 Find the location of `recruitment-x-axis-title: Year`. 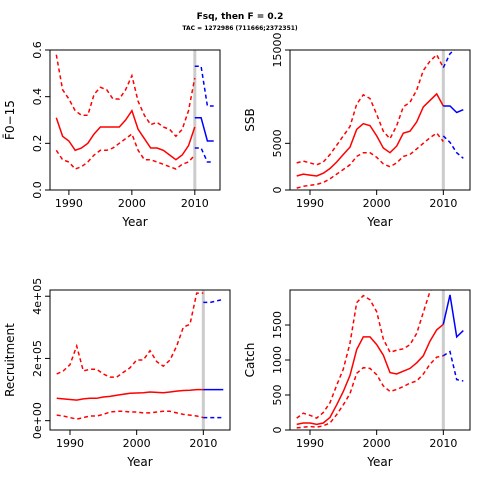

recruitment-x-axis-title: Year is located at coordinates (139, 462).